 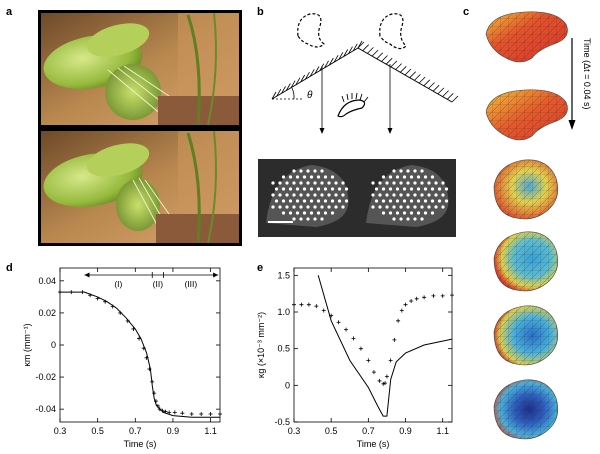 I want to click on phase-label: (III), so click(x=190, y=284).